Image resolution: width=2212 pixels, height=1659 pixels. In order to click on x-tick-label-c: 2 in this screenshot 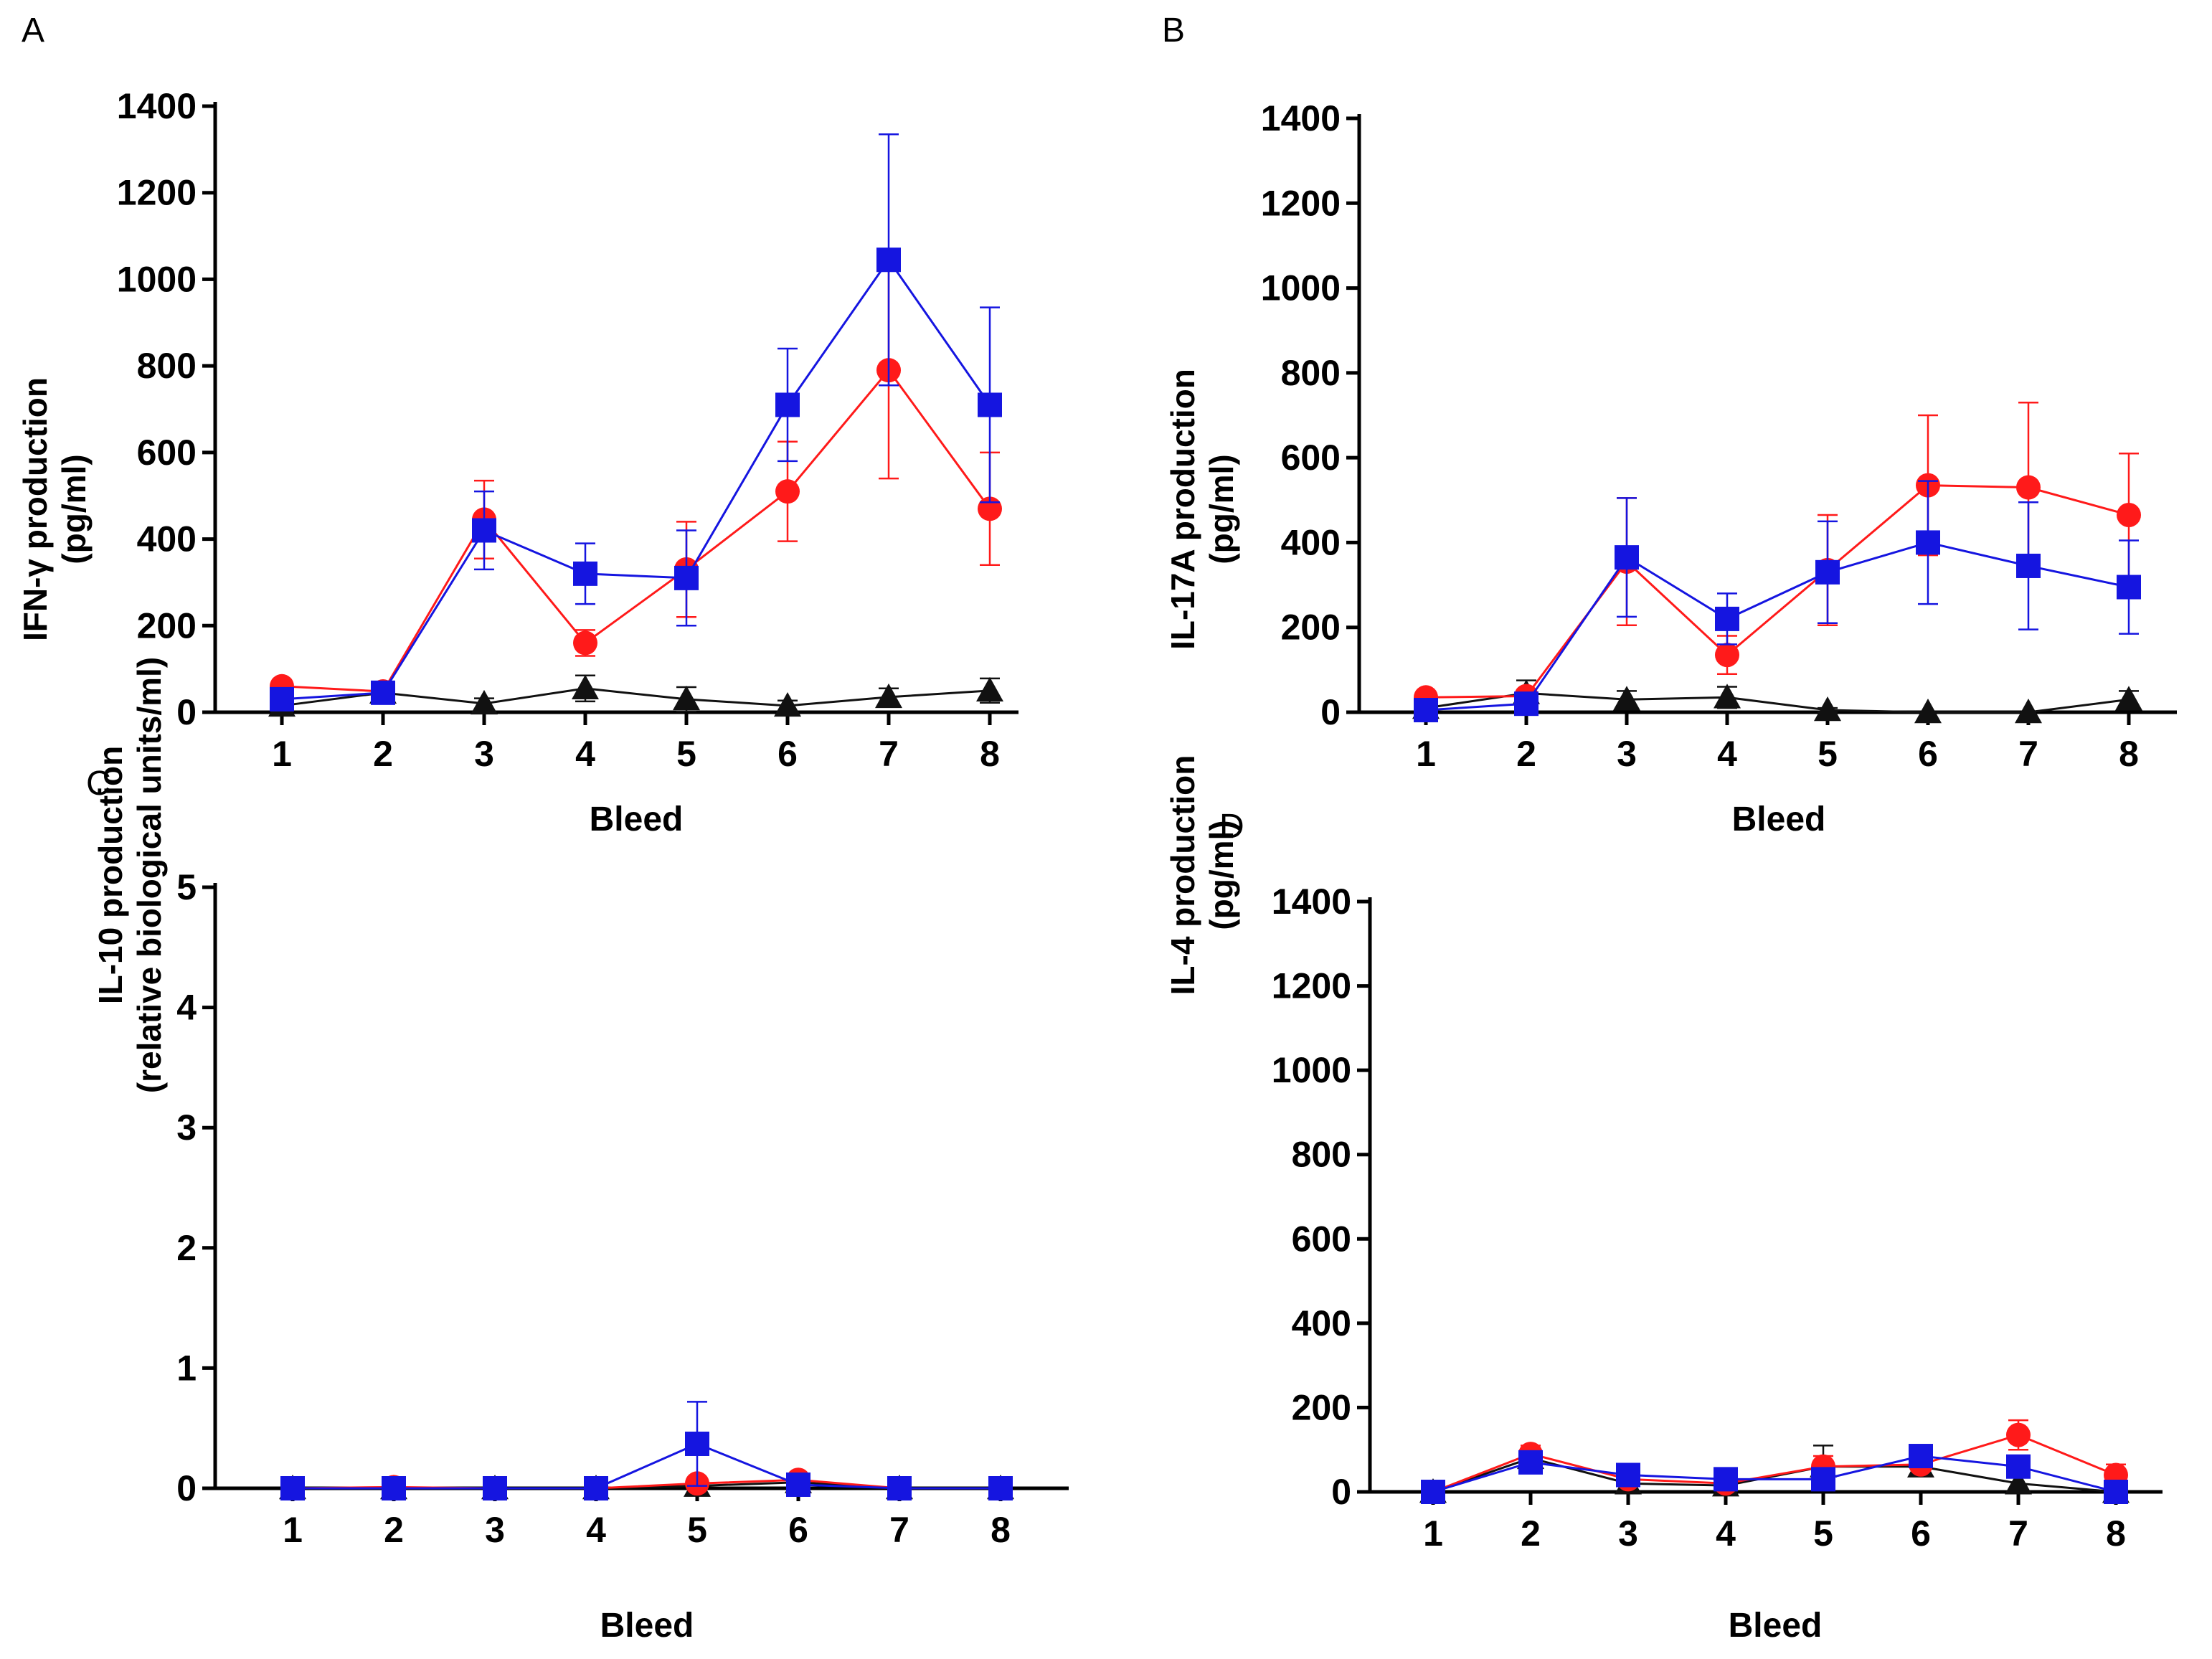, I will do `click(394, 1530)`.